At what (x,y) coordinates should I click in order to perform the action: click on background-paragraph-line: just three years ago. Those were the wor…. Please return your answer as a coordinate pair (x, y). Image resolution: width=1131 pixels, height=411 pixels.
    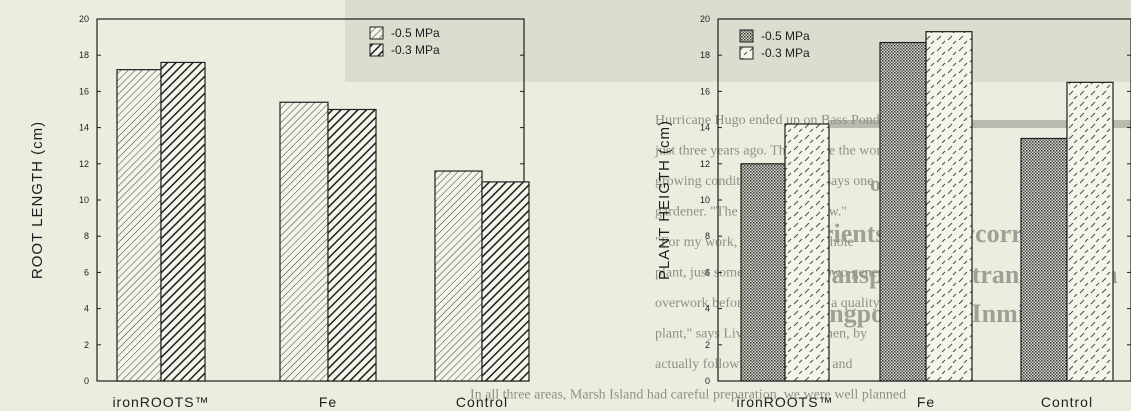
    Looking at the image, I should click on (772, 151).